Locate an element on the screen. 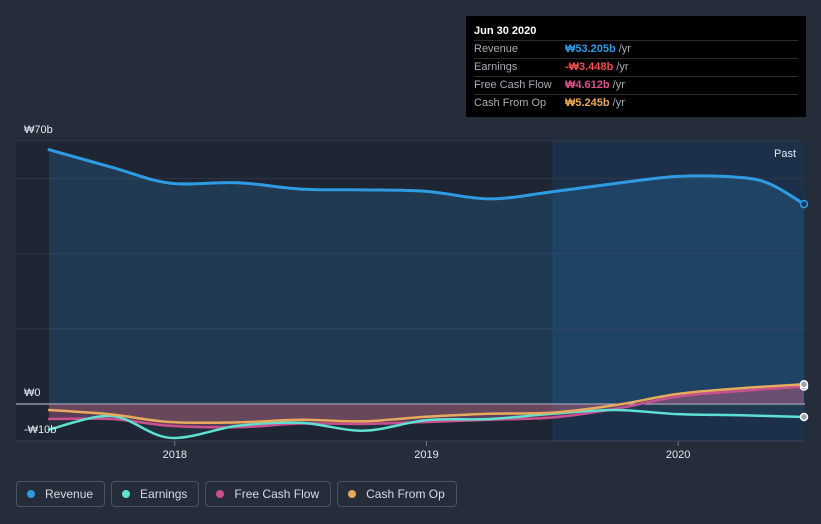  earnings-end-marker is located at coordinates (804, 417).